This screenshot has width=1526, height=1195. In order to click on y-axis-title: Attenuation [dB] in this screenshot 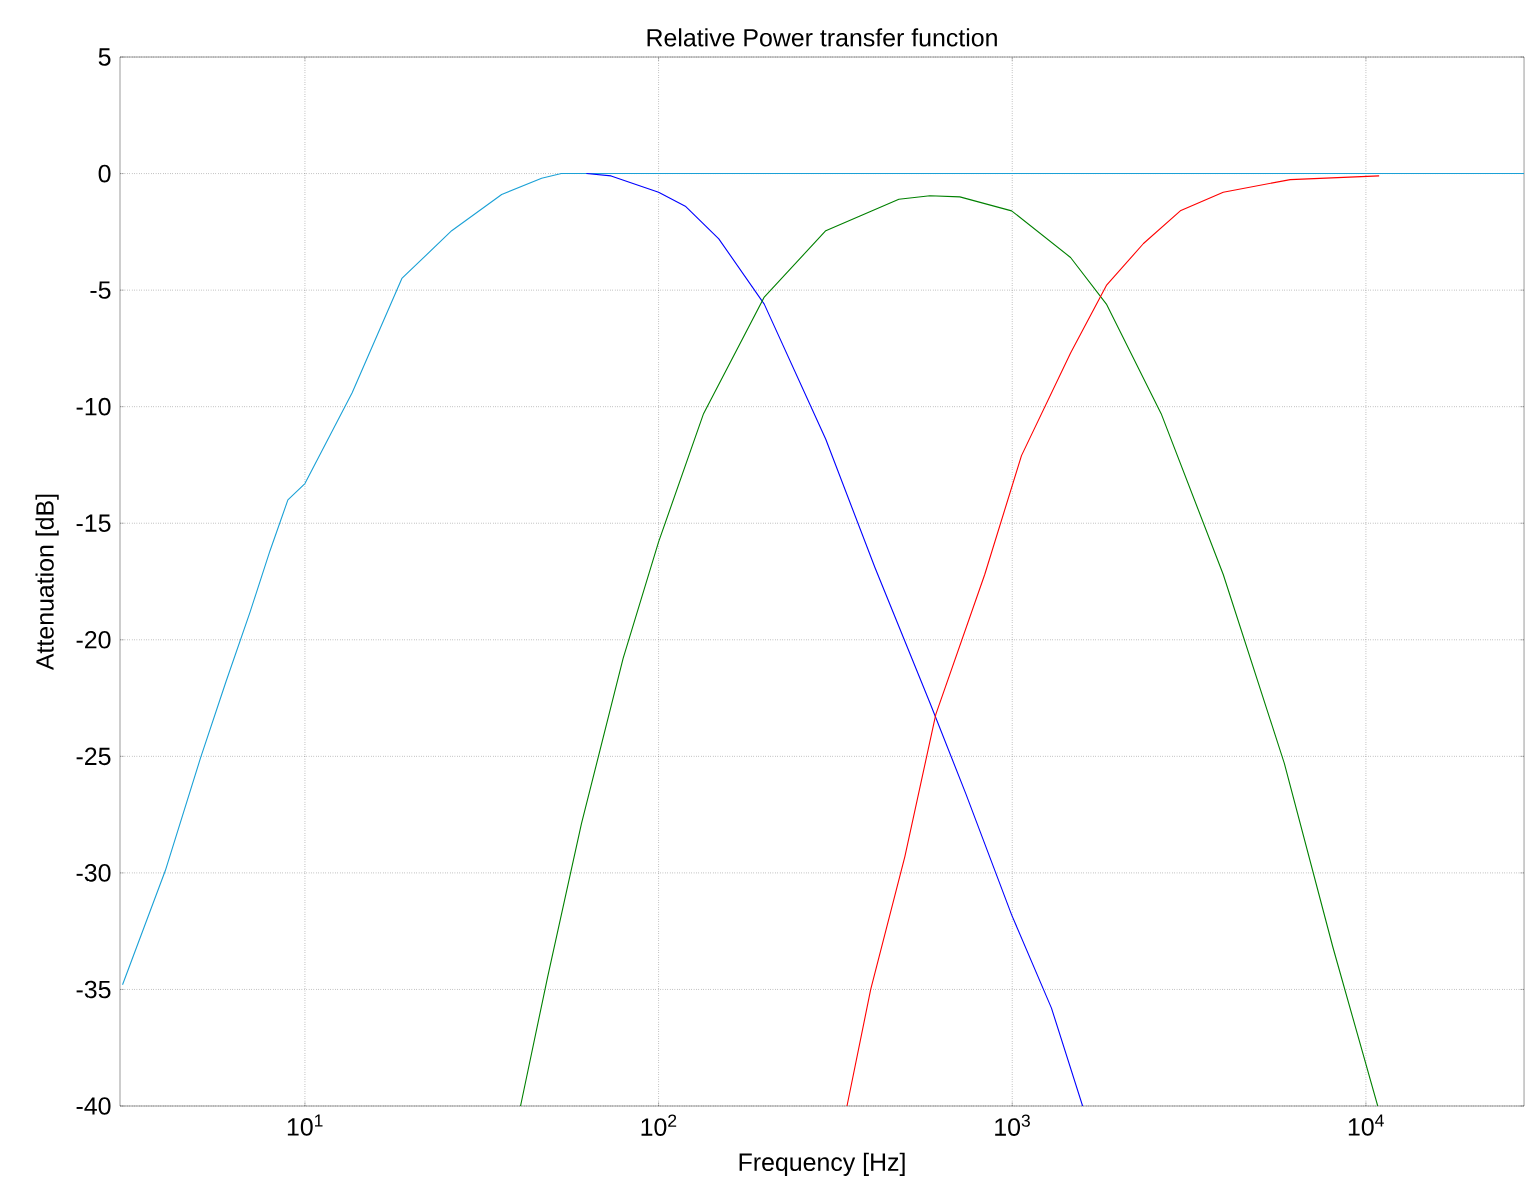, I will do `click(47, 582)`.